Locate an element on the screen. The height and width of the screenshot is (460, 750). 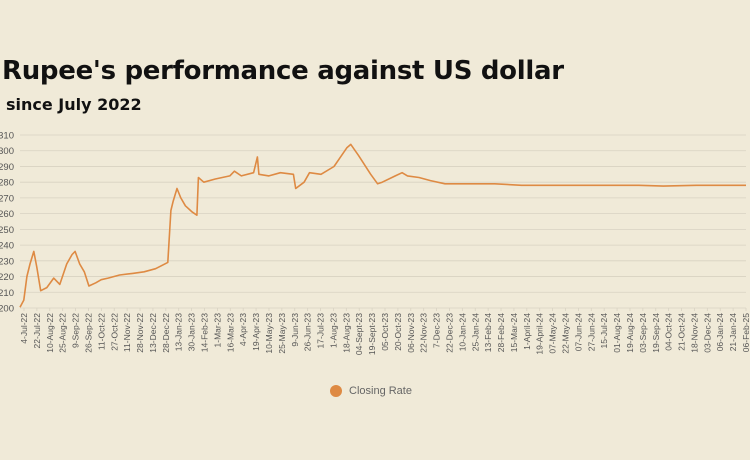
y-tick-label: 280 is located at coordinates (7, 183).